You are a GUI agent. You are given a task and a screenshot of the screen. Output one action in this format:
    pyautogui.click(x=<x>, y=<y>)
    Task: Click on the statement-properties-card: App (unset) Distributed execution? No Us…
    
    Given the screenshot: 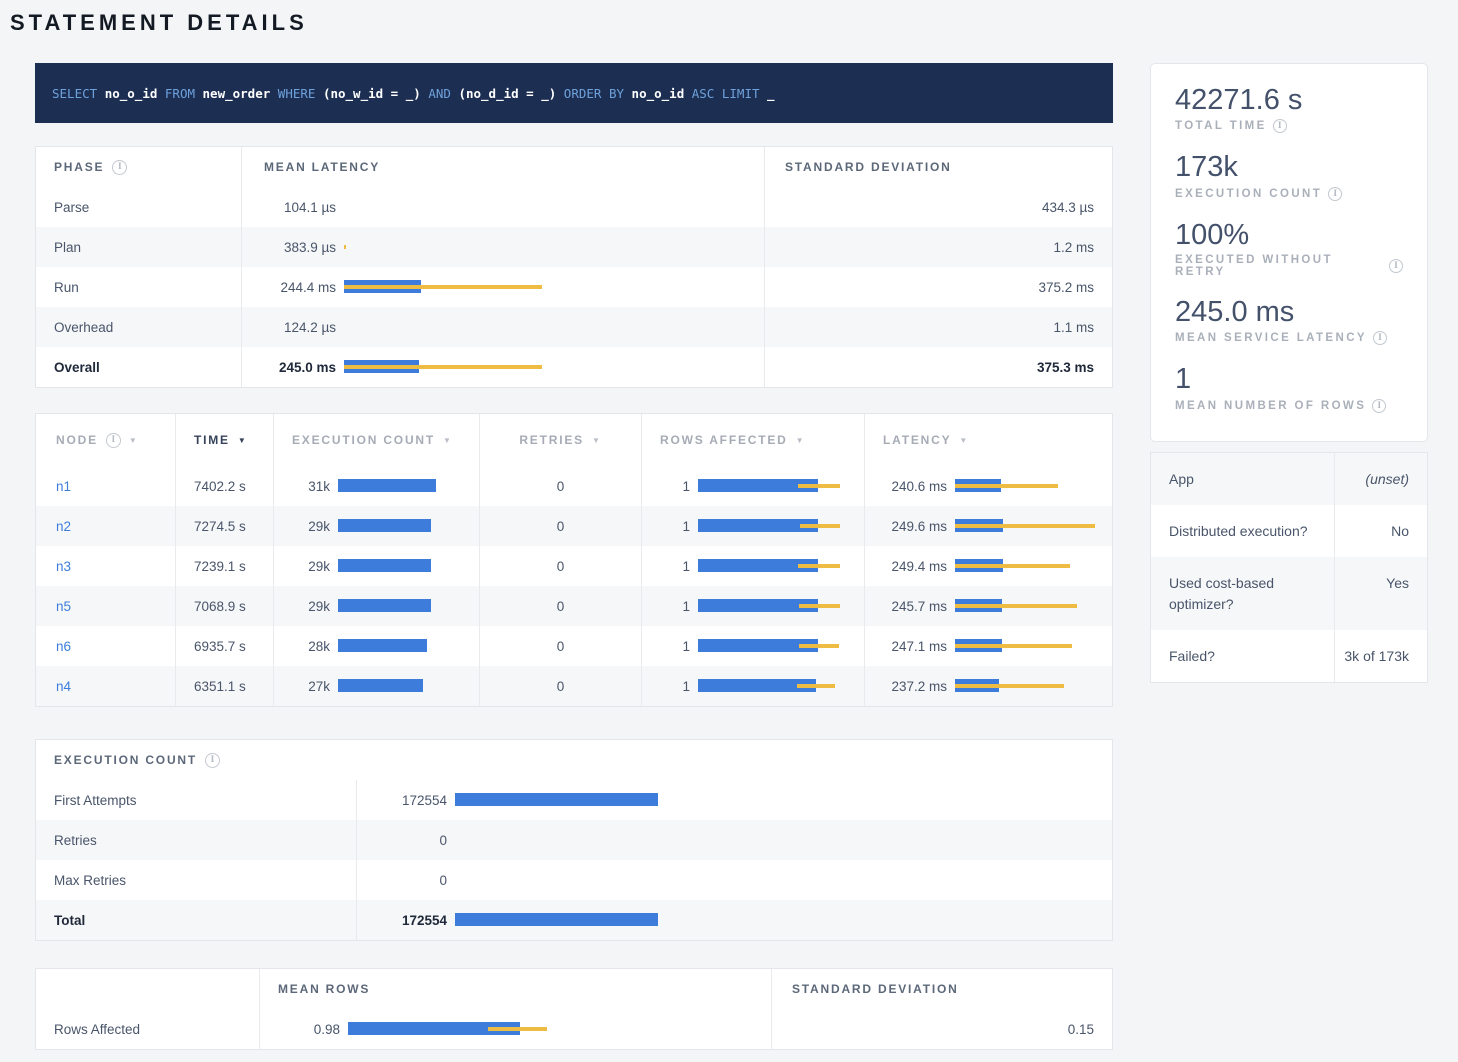 What is the action you would take?
    pyautogui.click(x=1289, y=567)
    